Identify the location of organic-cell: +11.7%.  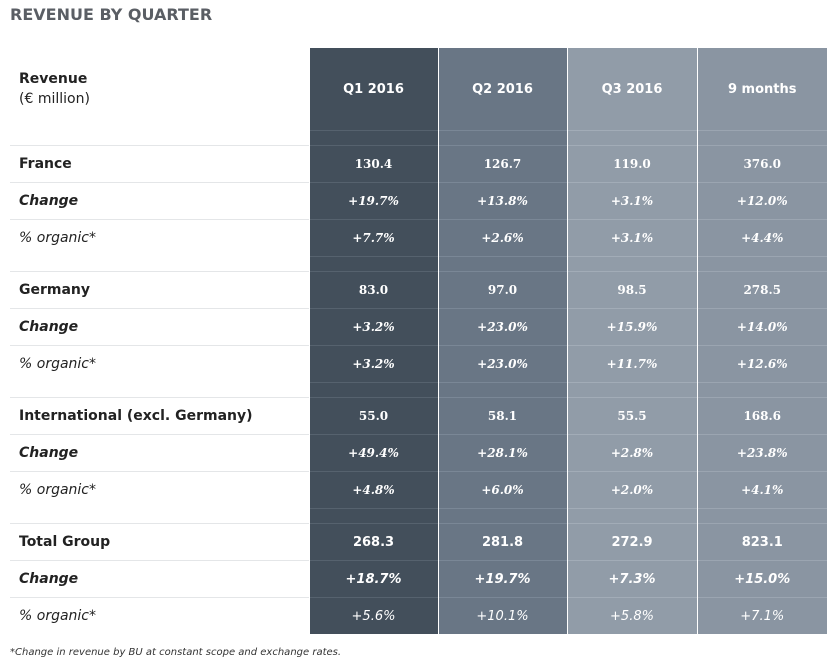
(631, 364).